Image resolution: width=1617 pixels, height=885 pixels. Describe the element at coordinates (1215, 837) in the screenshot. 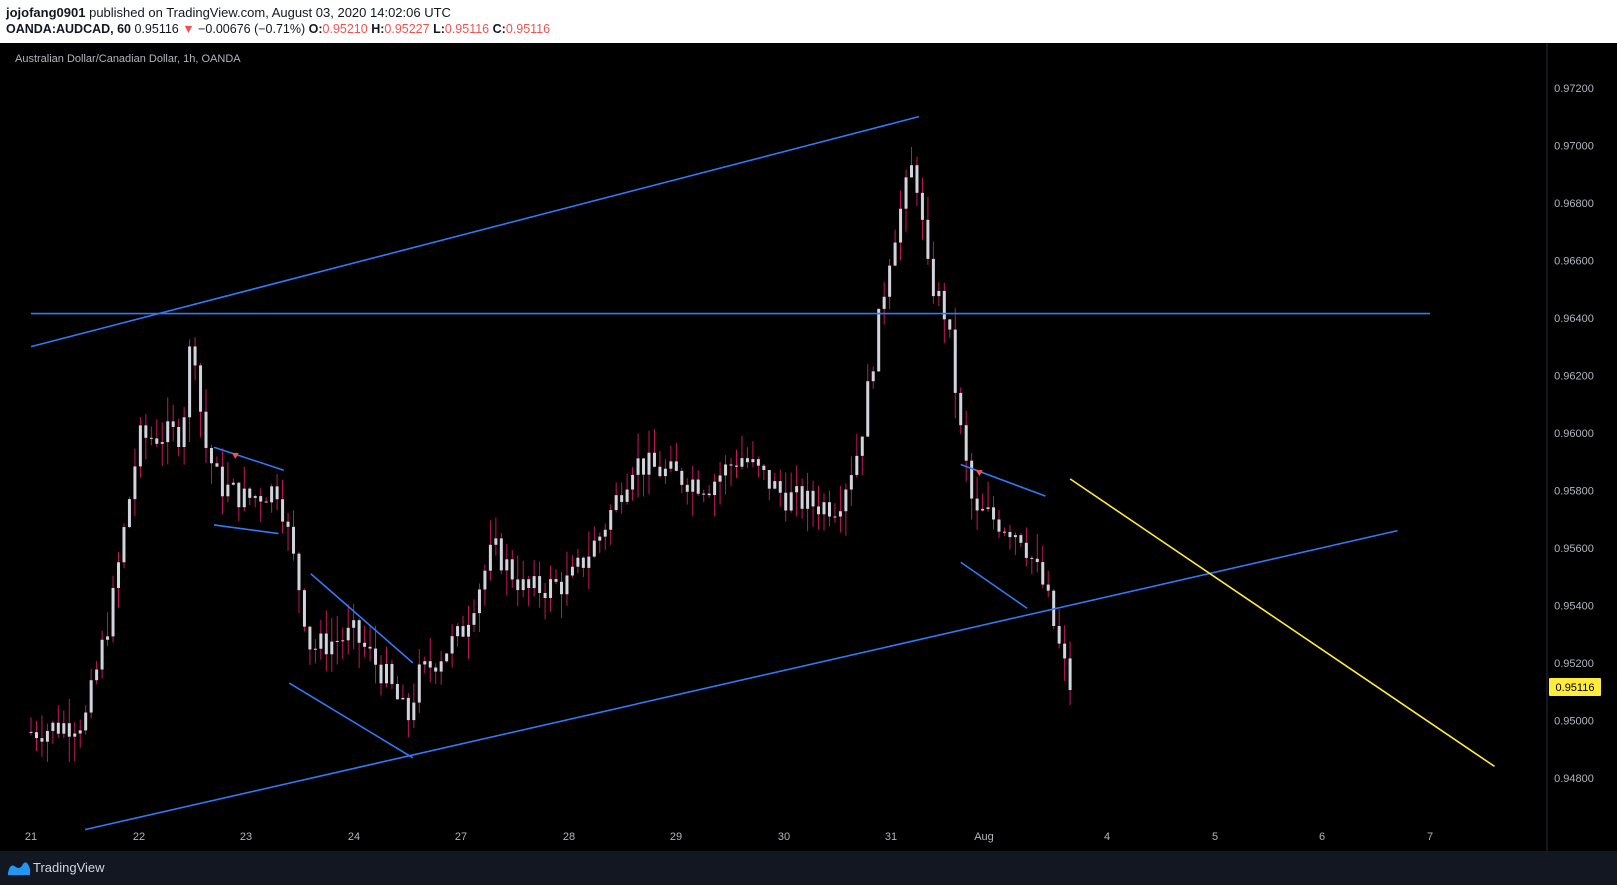

I see `time-tick-label: 5` at that location.